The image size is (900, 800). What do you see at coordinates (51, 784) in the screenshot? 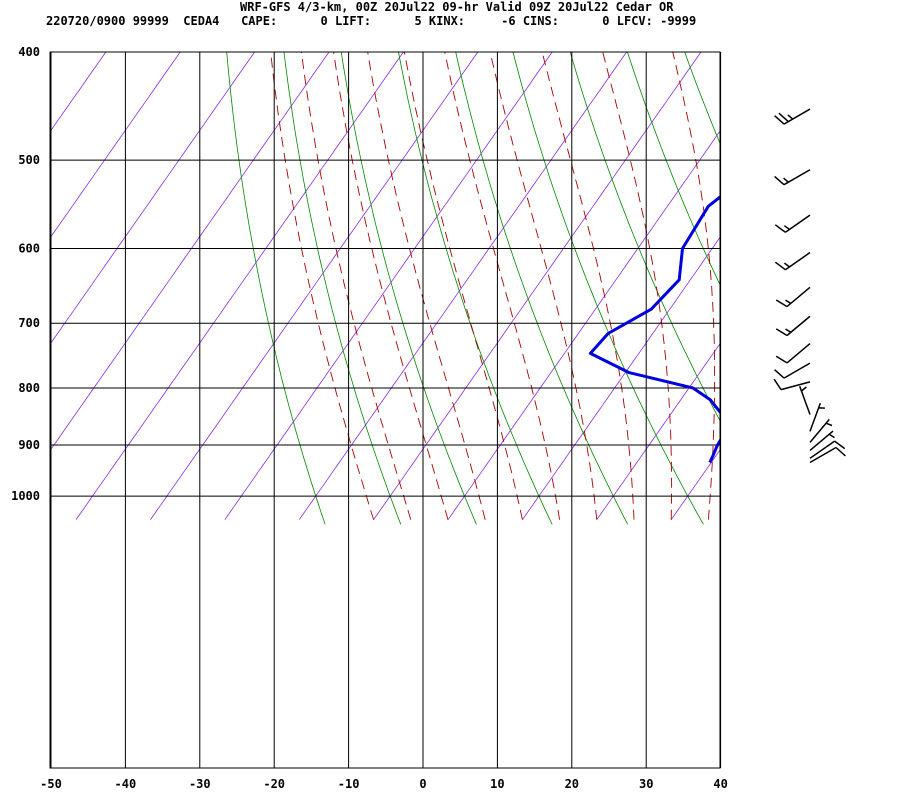
I see `temperature-tick-label: -50` at bounding box center [51, 784].